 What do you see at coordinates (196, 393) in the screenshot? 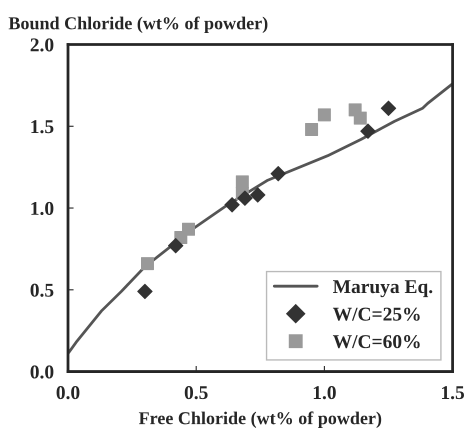
I see `x-tick-label: 0.5` at bounding box center [196, 393].